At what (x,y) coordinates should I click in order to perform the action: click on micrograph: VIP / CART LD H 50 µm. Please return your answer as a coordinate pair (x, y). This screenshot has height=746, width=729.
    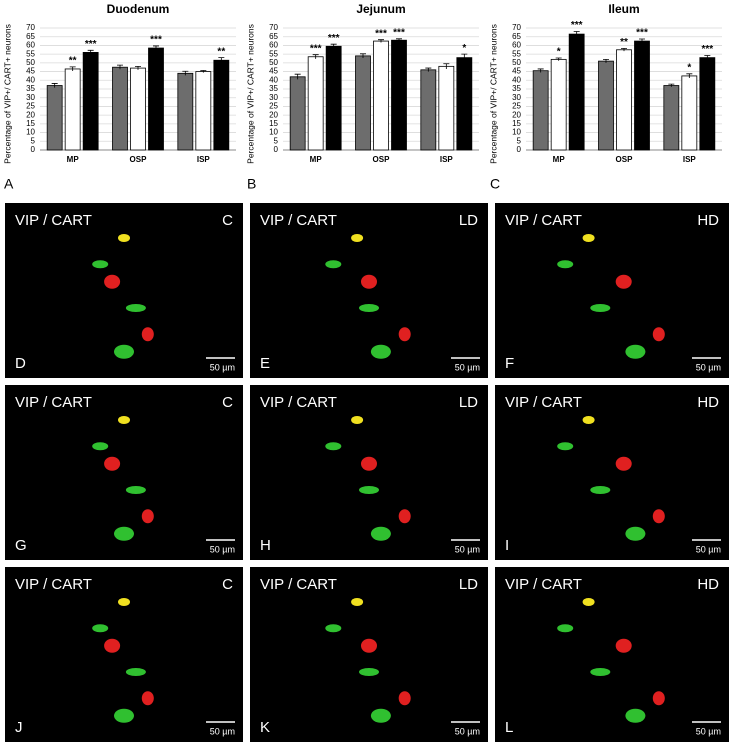
    Looking at the image, I should click on (369, 472).